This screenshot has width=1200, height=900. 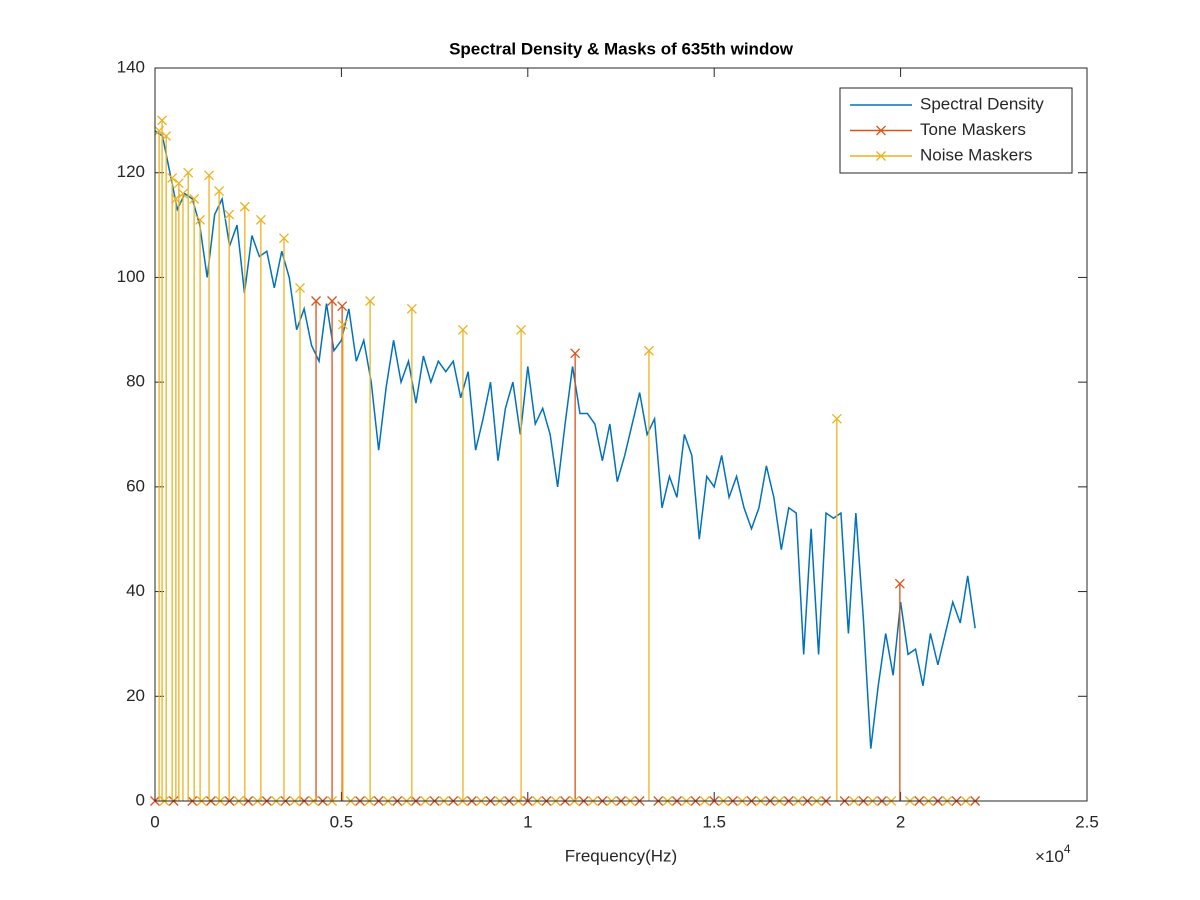 I want to click on y-tick-label: 80, so click(x=135, y=381).